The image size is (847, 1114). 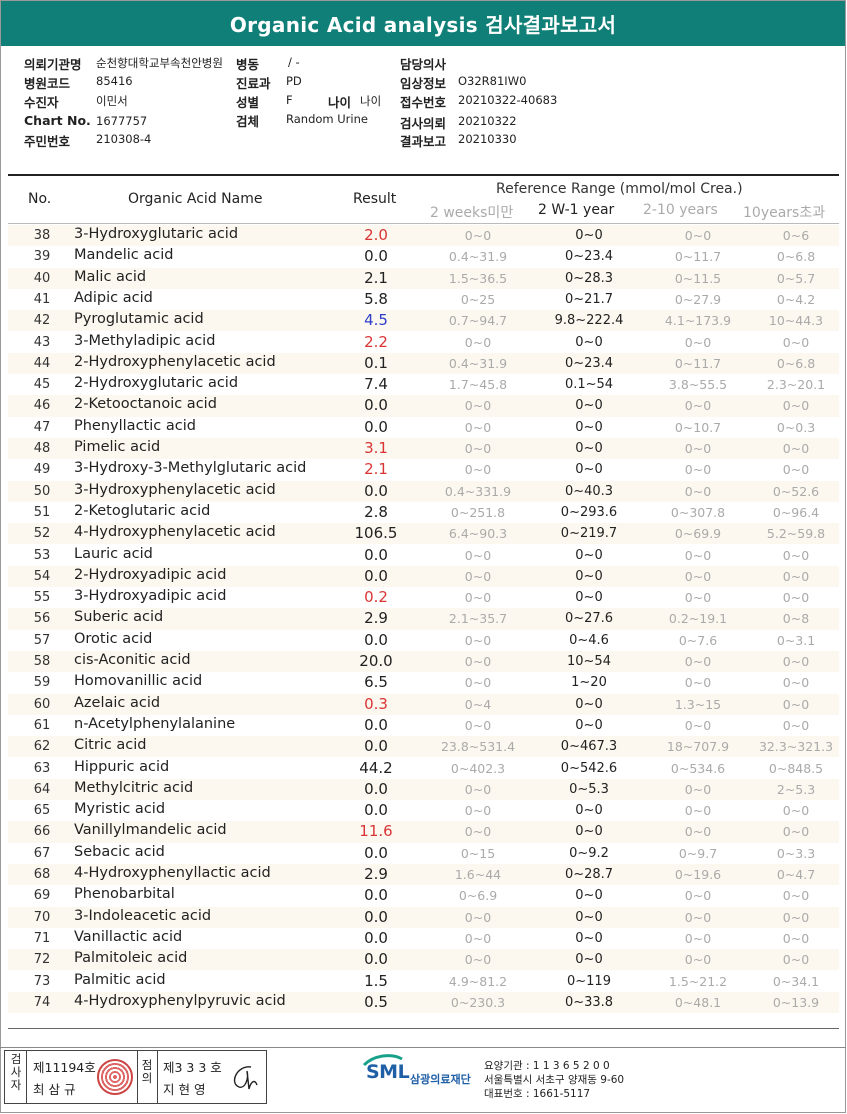 What do you see at coordinates (42, 512) in the screenshot?
I see `cell-no: 51` at bounding box center [42, 512].